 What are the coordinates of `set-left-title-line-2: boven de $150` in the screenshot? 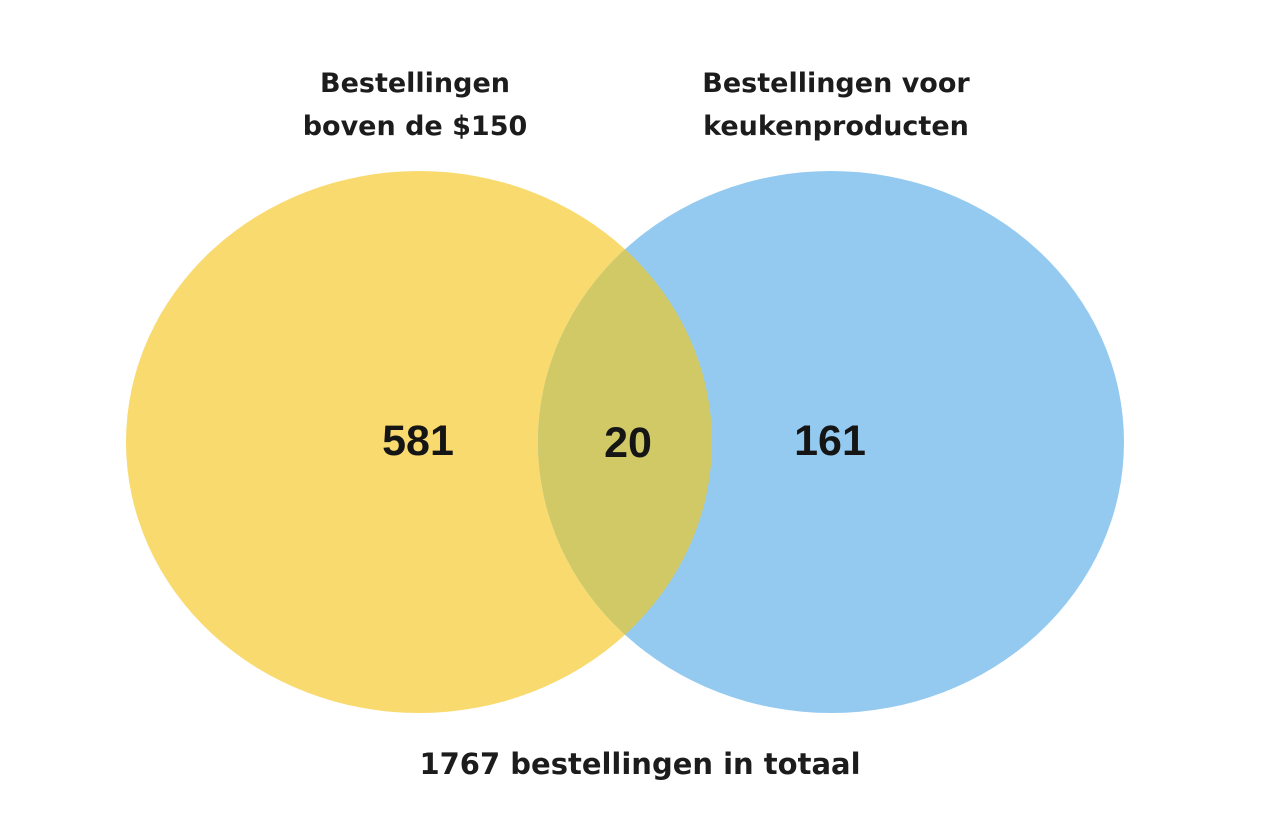 It's located at (415, 126).